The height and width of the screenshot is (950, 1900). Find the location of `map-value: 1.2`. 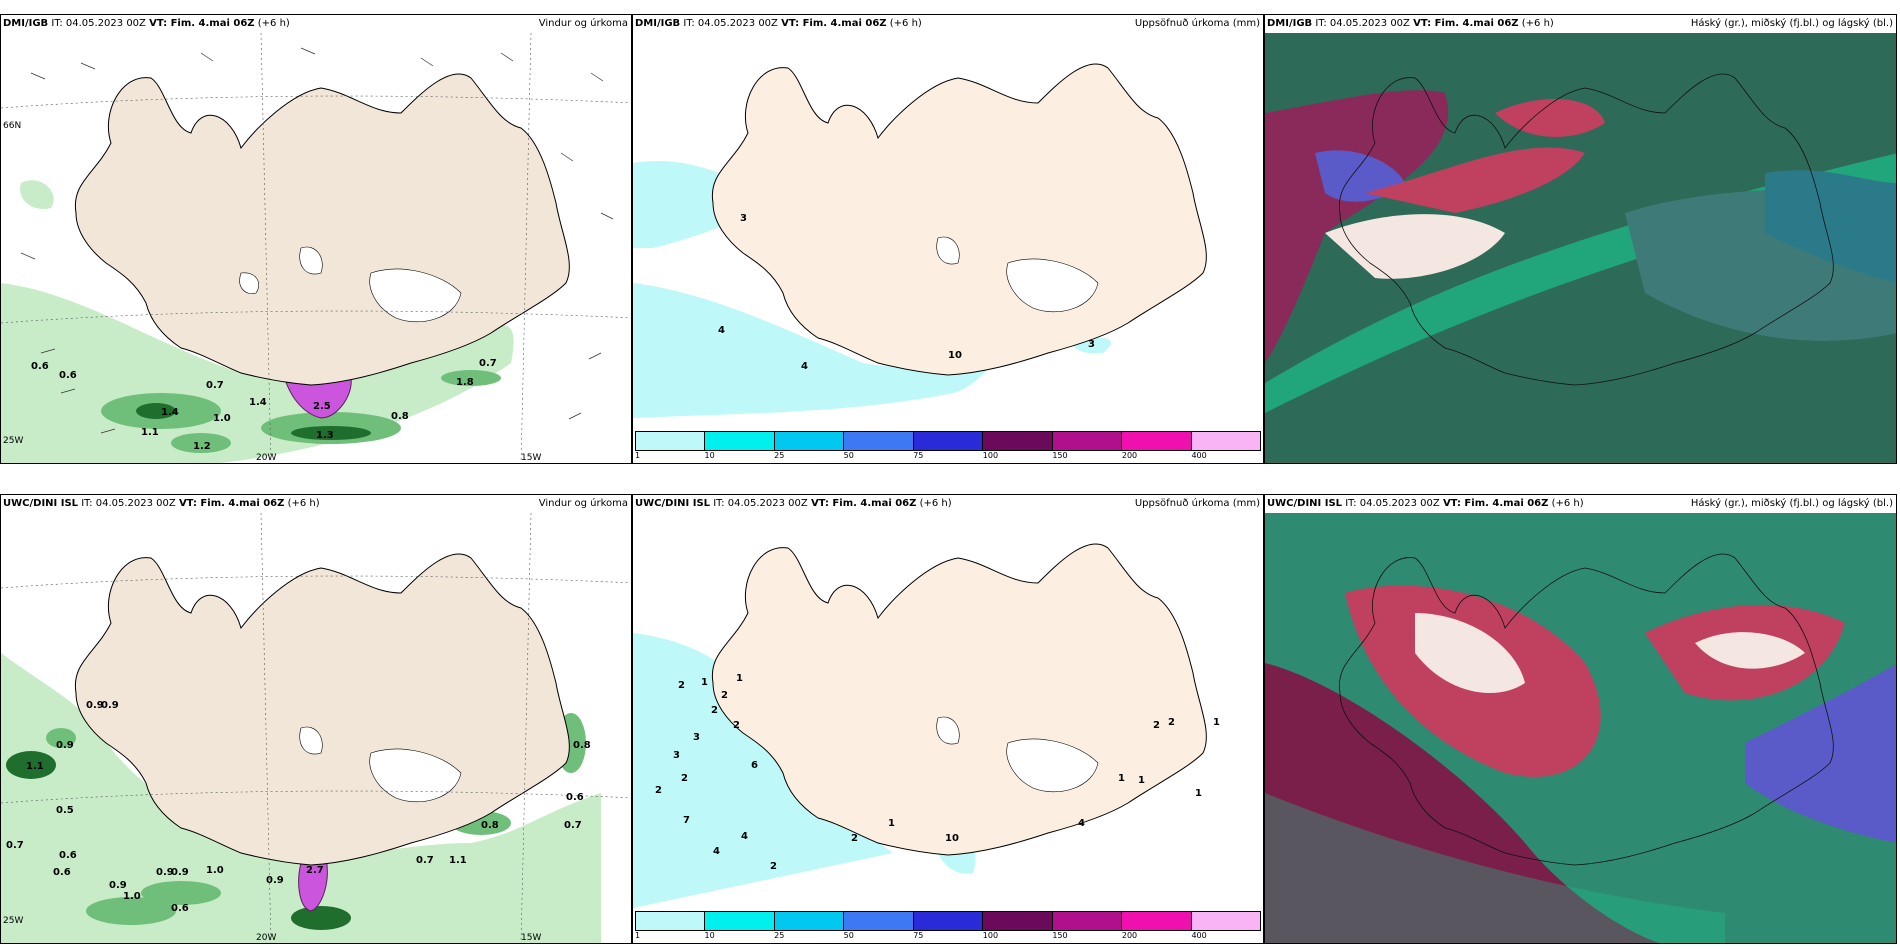

map-value: 1.2 is located at coordinates (202, 446).